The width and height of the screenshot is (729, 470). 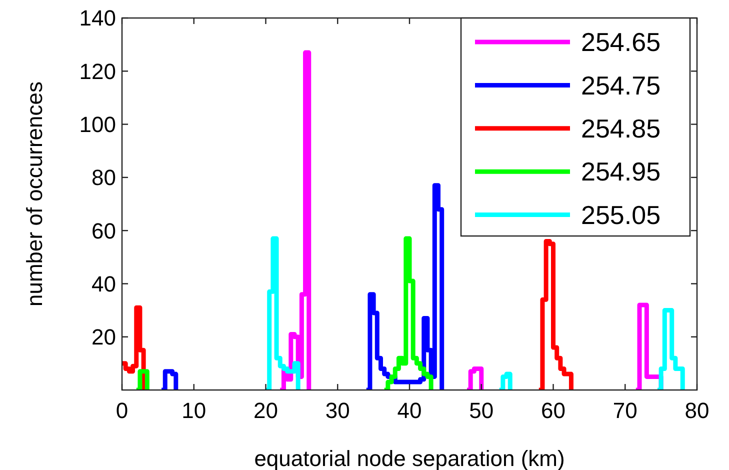 What do you see at coordinates (625, 410) in the screenshot?
I see `x-tick-label: 70` at bounding box center [625, 410].